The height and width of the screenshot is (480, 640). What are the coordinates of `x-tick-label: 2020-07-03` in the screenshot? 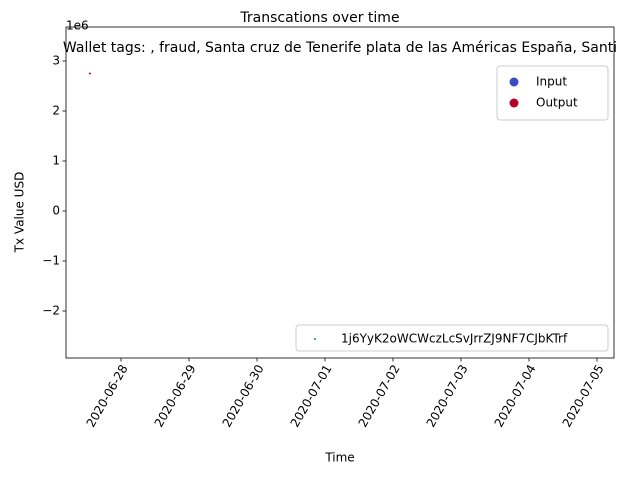 It's located at (447, 395).